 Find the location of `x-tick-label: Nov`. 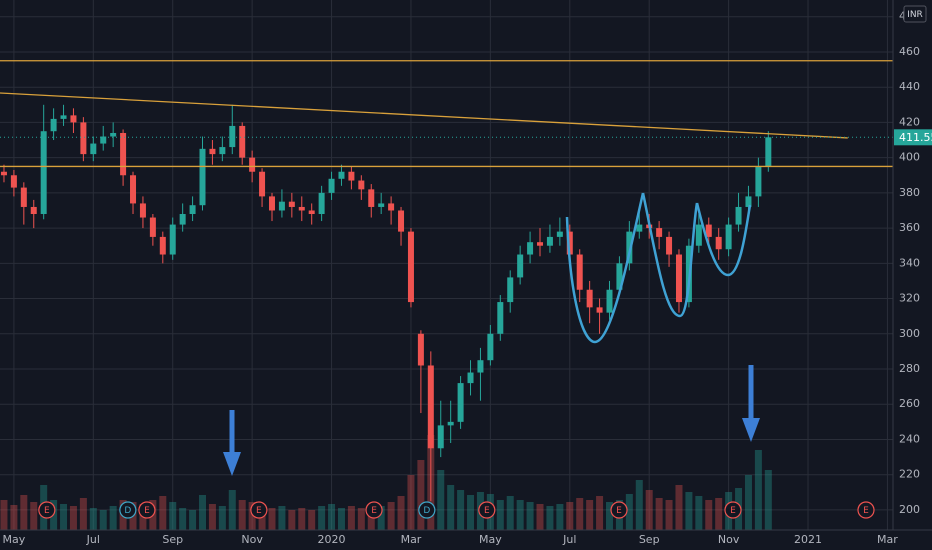

x-tick-label: Nov is located at coordinates (729, 539).